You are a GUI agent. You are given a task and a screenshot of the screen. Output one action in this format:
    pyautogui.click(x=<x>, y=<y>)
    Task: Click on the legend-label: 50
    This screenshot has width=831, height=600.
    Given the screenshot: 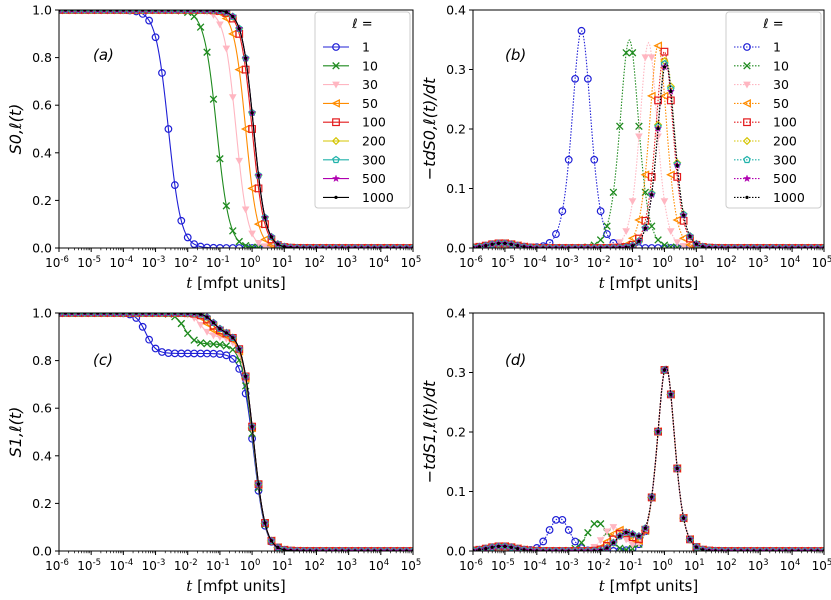 What is the action you would take?
    pyautogui.click(x=781, y=103)
    